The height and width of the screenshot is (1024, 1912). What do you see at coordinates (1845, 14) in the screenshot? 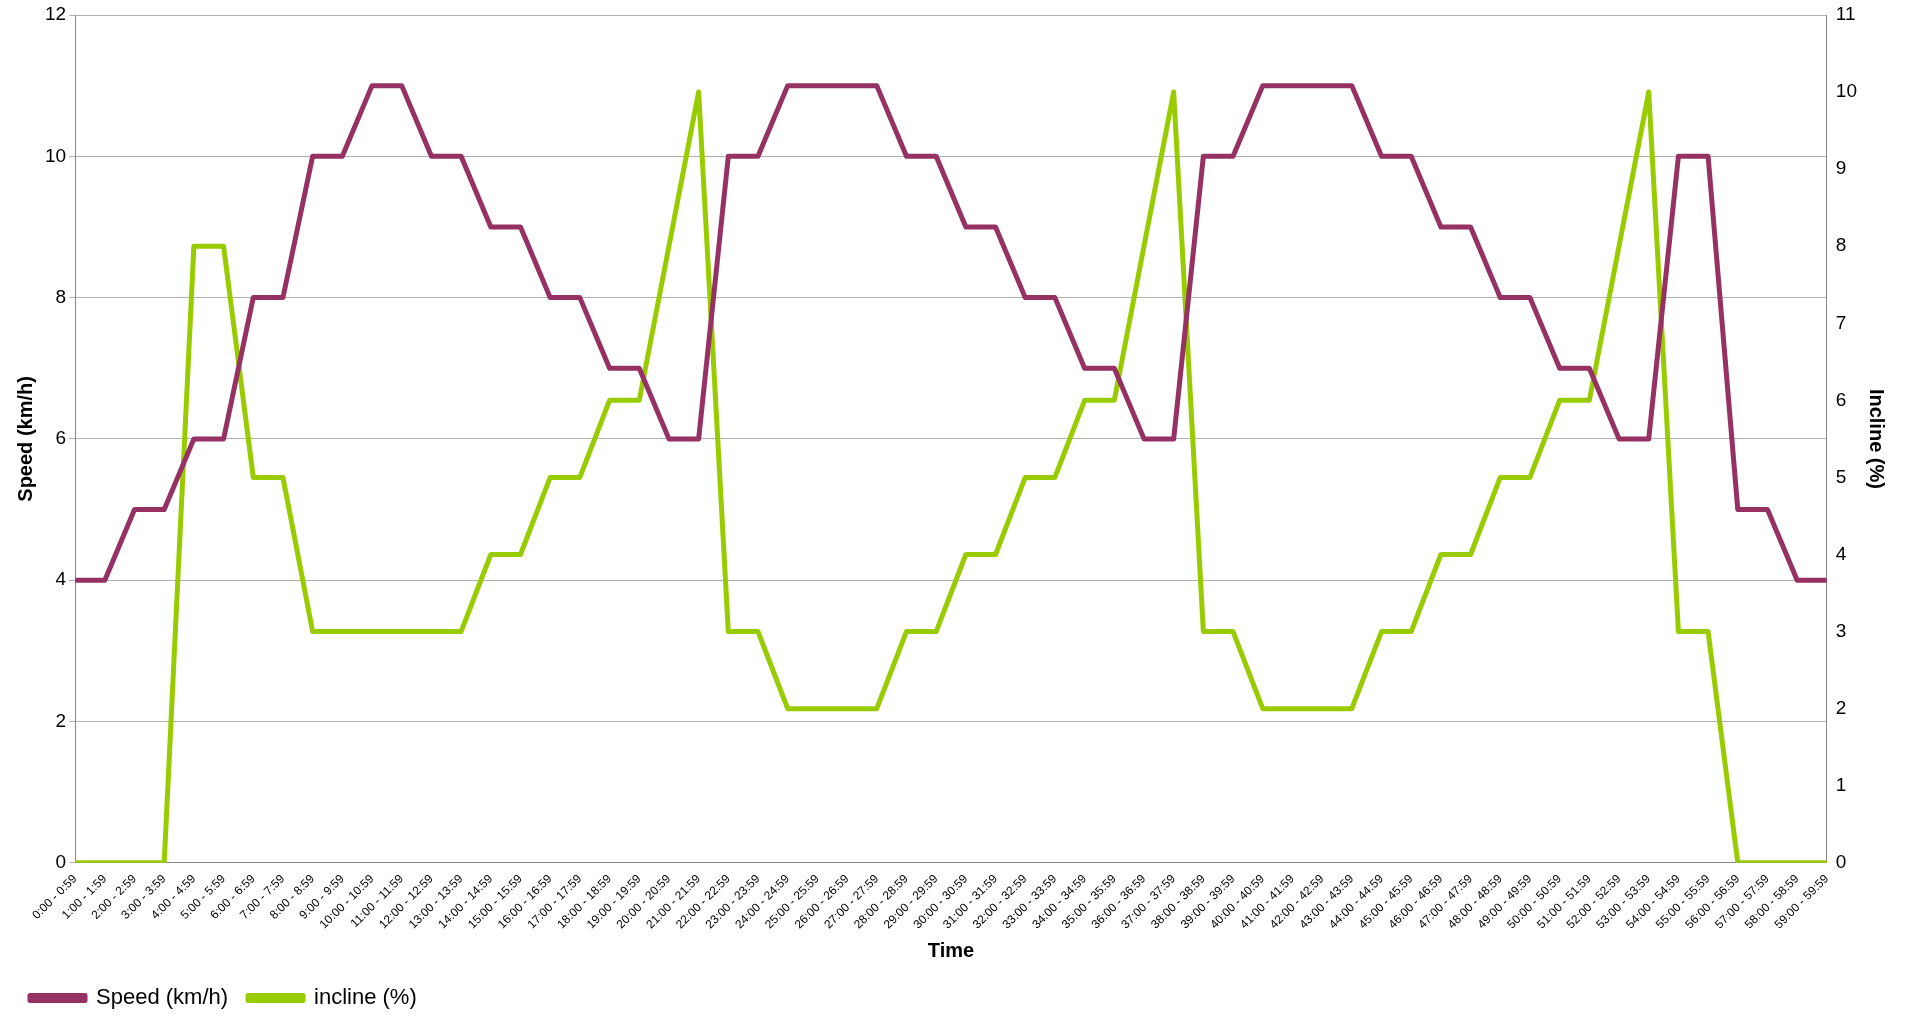
I see `y2-tick-label: 11` at bounding box center [1845, 14].